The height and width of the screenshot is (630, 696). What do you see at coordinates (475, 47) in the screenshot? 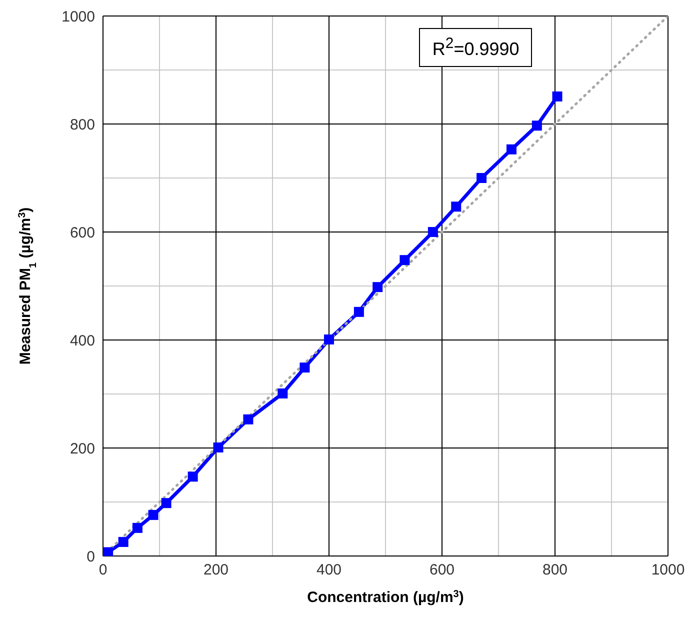
I see `annotation: R$^{2}$=0.9990` at bounding box center [475, 47].